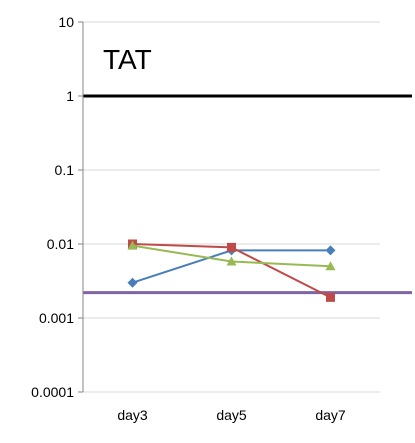 The image size is (415, 443). Describe the element at coordinates (66, 22) in the screenshot. I see `y-tick-label: 10` at that location.